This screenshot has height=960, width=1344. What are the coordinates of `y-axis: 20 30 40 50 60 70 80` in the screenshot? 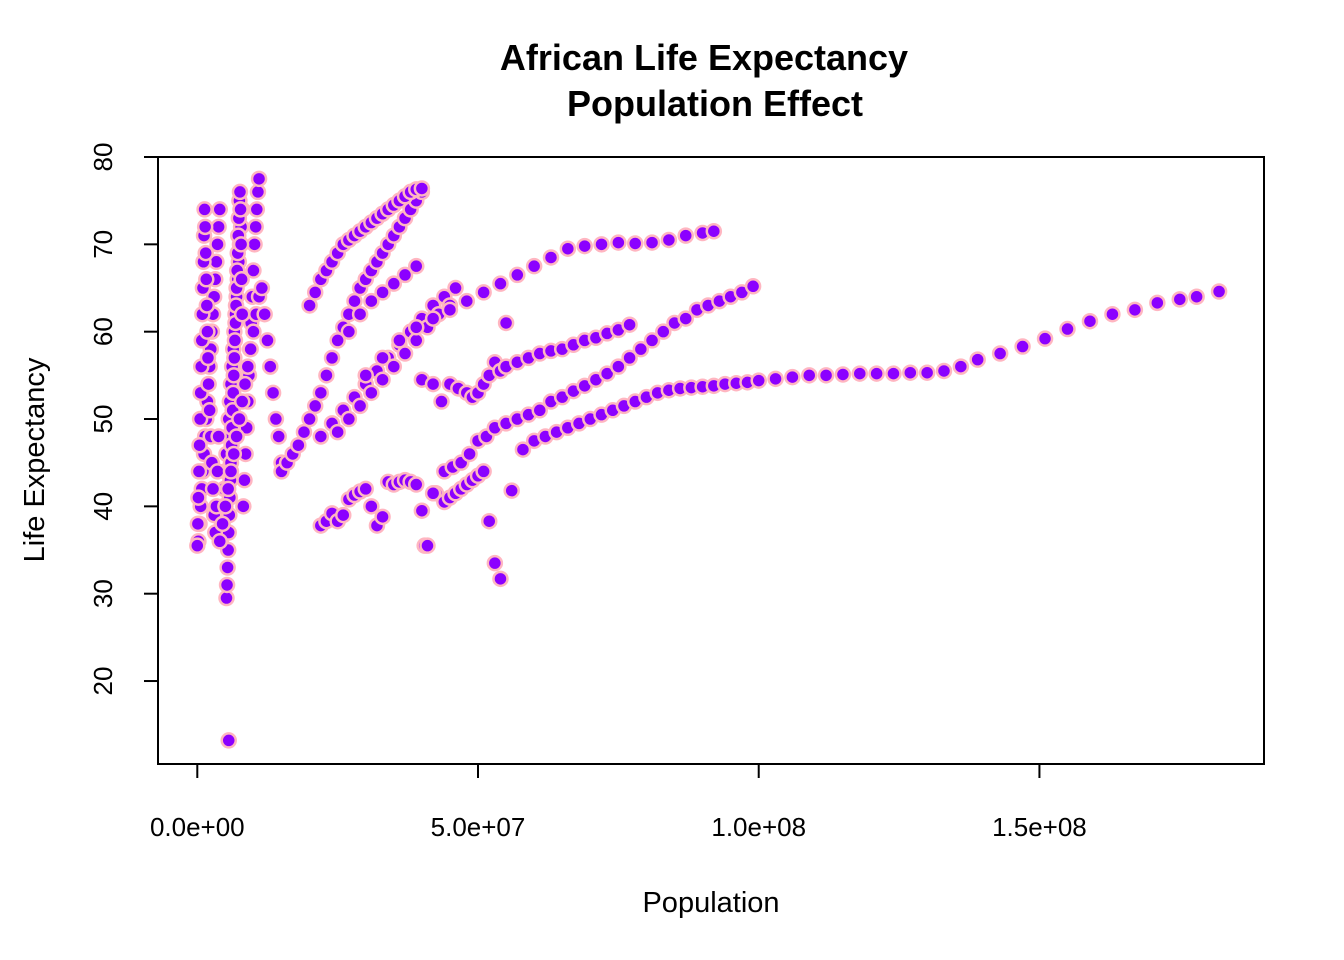 It's located at (123, 419).